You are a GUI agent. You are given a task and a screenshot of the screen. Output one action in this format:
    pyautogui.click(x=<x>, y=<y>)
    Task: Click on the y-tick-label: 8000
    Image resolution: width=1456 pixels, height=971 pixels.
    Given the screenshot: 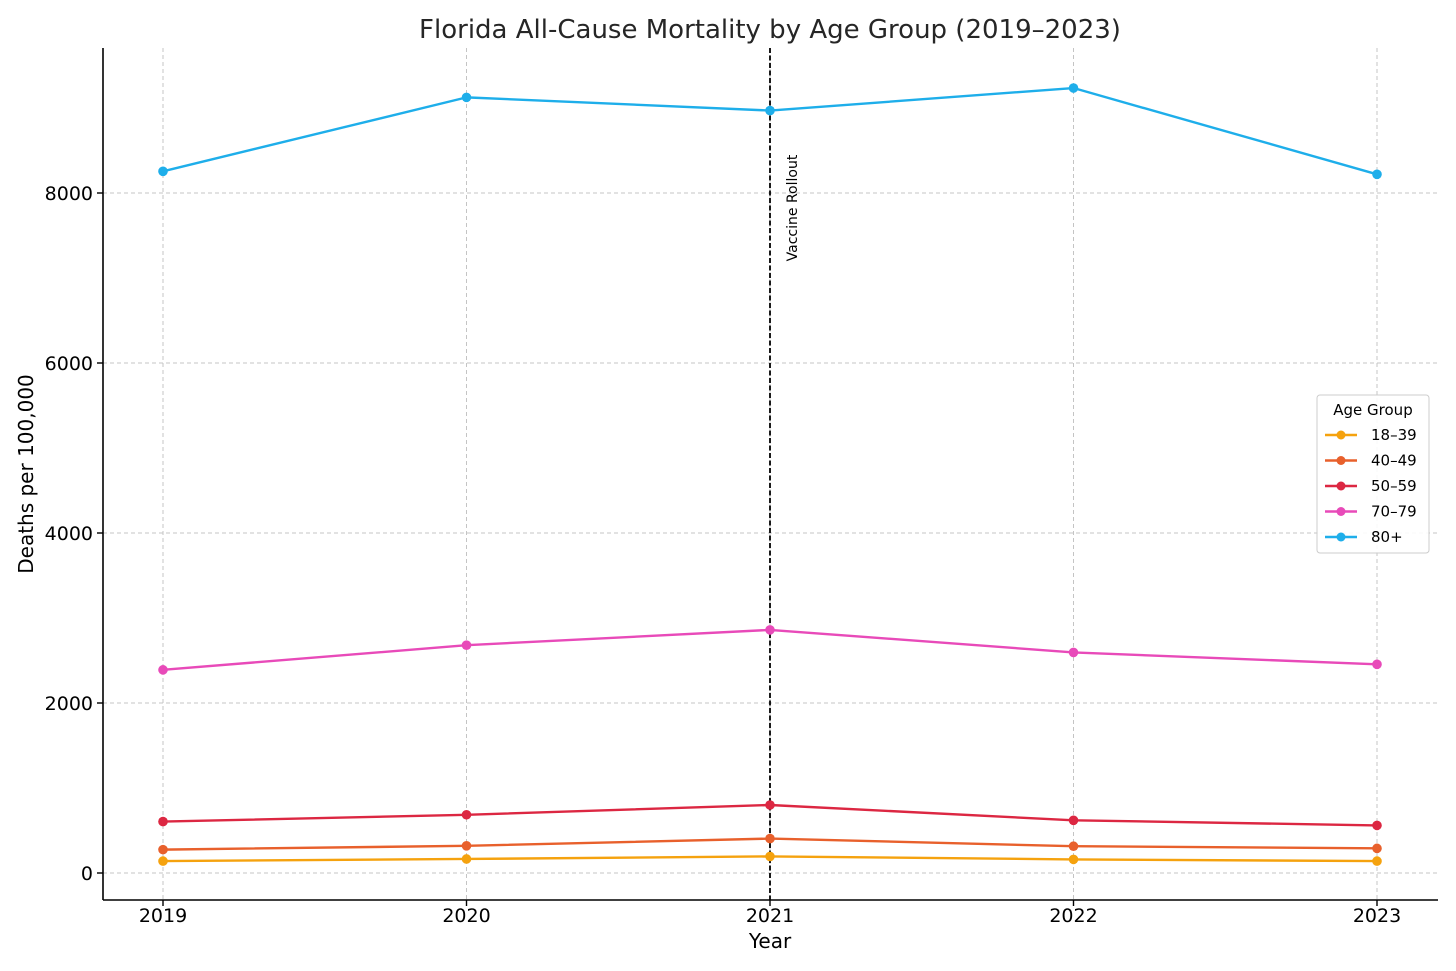 What is the action you would take?
    pyautogui.click(x=69, y=194)
    